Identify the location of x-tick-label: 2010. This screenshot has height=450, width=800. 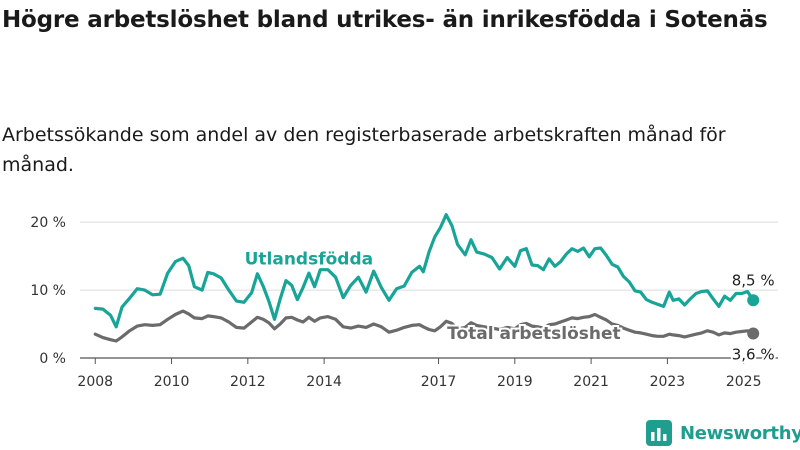
(172, 382).